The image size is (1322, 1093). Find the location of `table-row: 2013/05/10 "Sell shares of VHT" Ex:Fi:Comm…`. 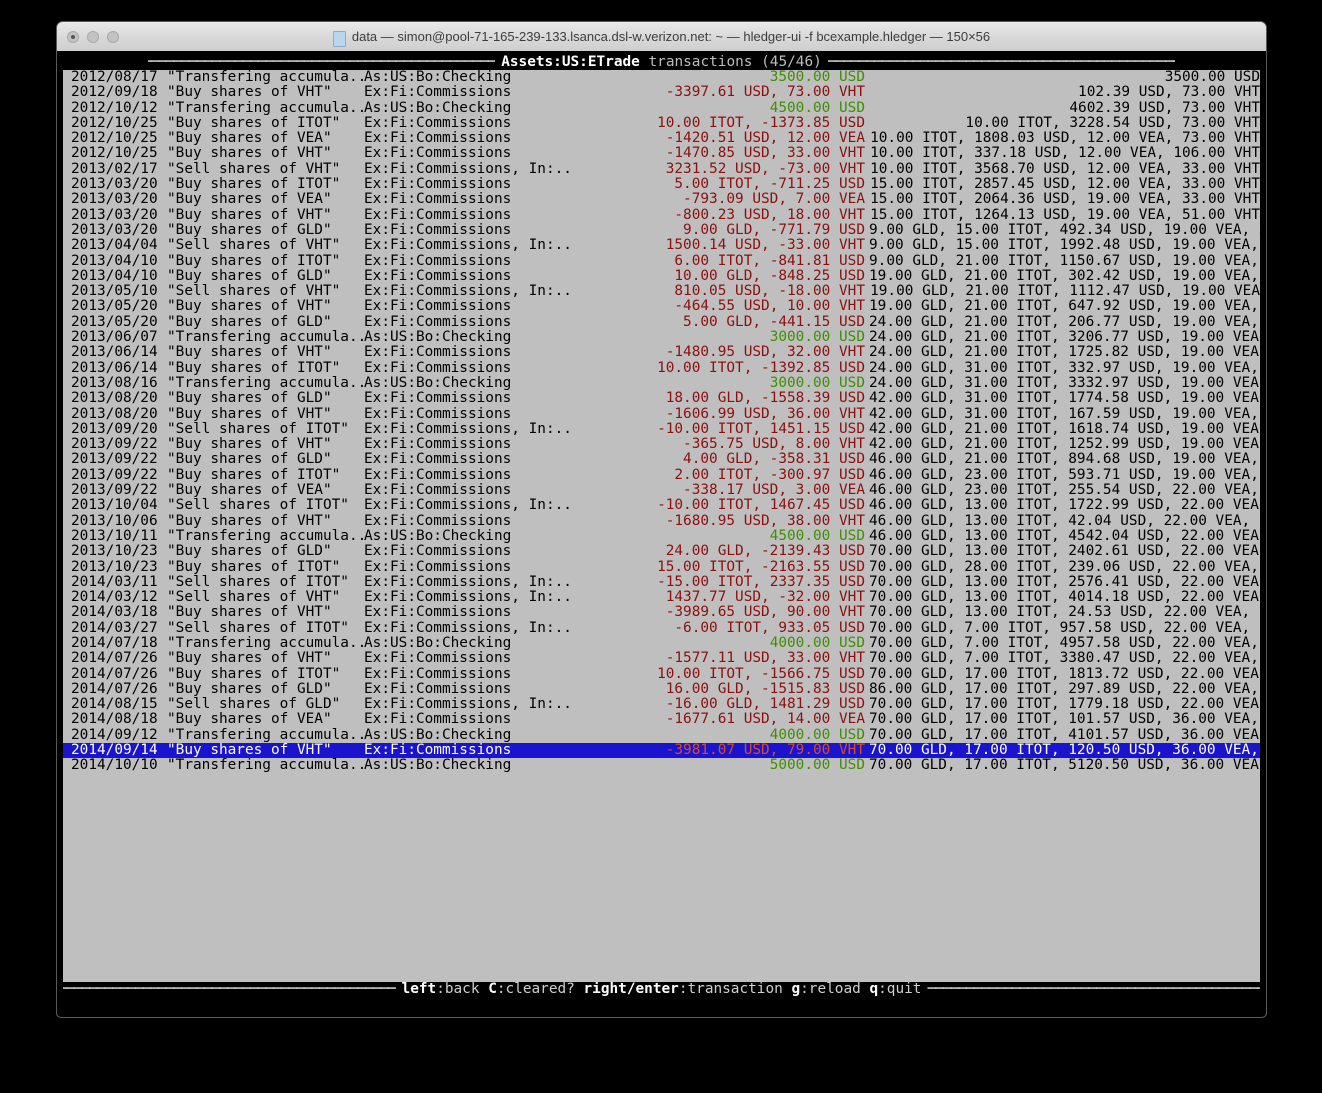

table-row: 2013/05/10 "Sell shares of VHT" Ex:Fi:Comm… is located at coordinates (661, 291).